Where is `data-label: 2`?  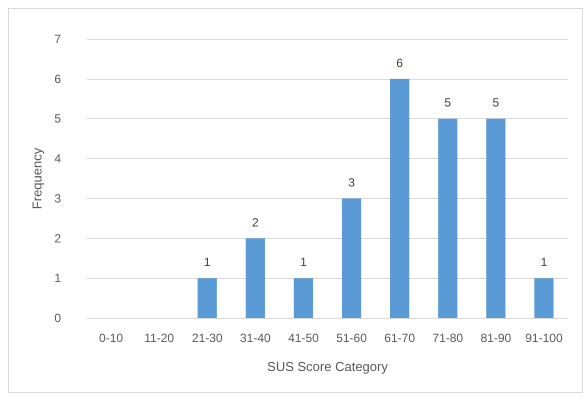
data-label: 2 is located at coordinates (256, 222).